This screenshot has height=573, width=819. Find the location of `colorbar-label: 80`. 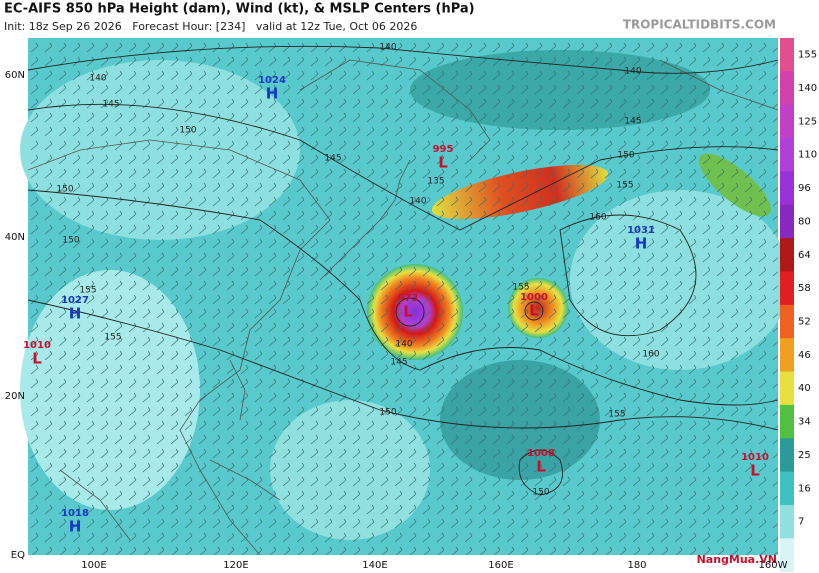

colorbar-label: 80 is located at coordinates (804, 221).